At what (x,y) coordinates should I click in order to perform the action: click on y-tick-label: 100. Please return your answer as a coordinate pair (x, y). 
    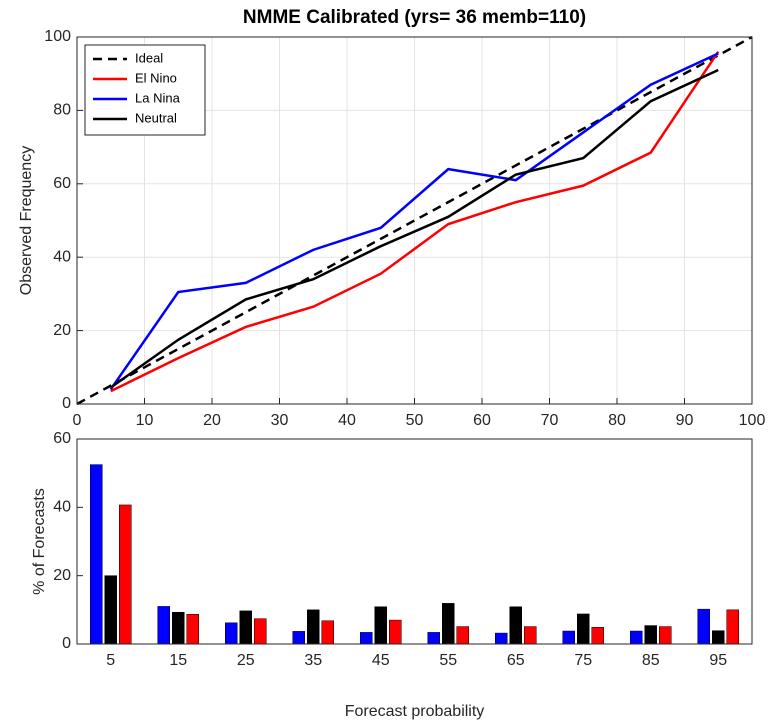
    Looking at the image, I should click on (57, 36).